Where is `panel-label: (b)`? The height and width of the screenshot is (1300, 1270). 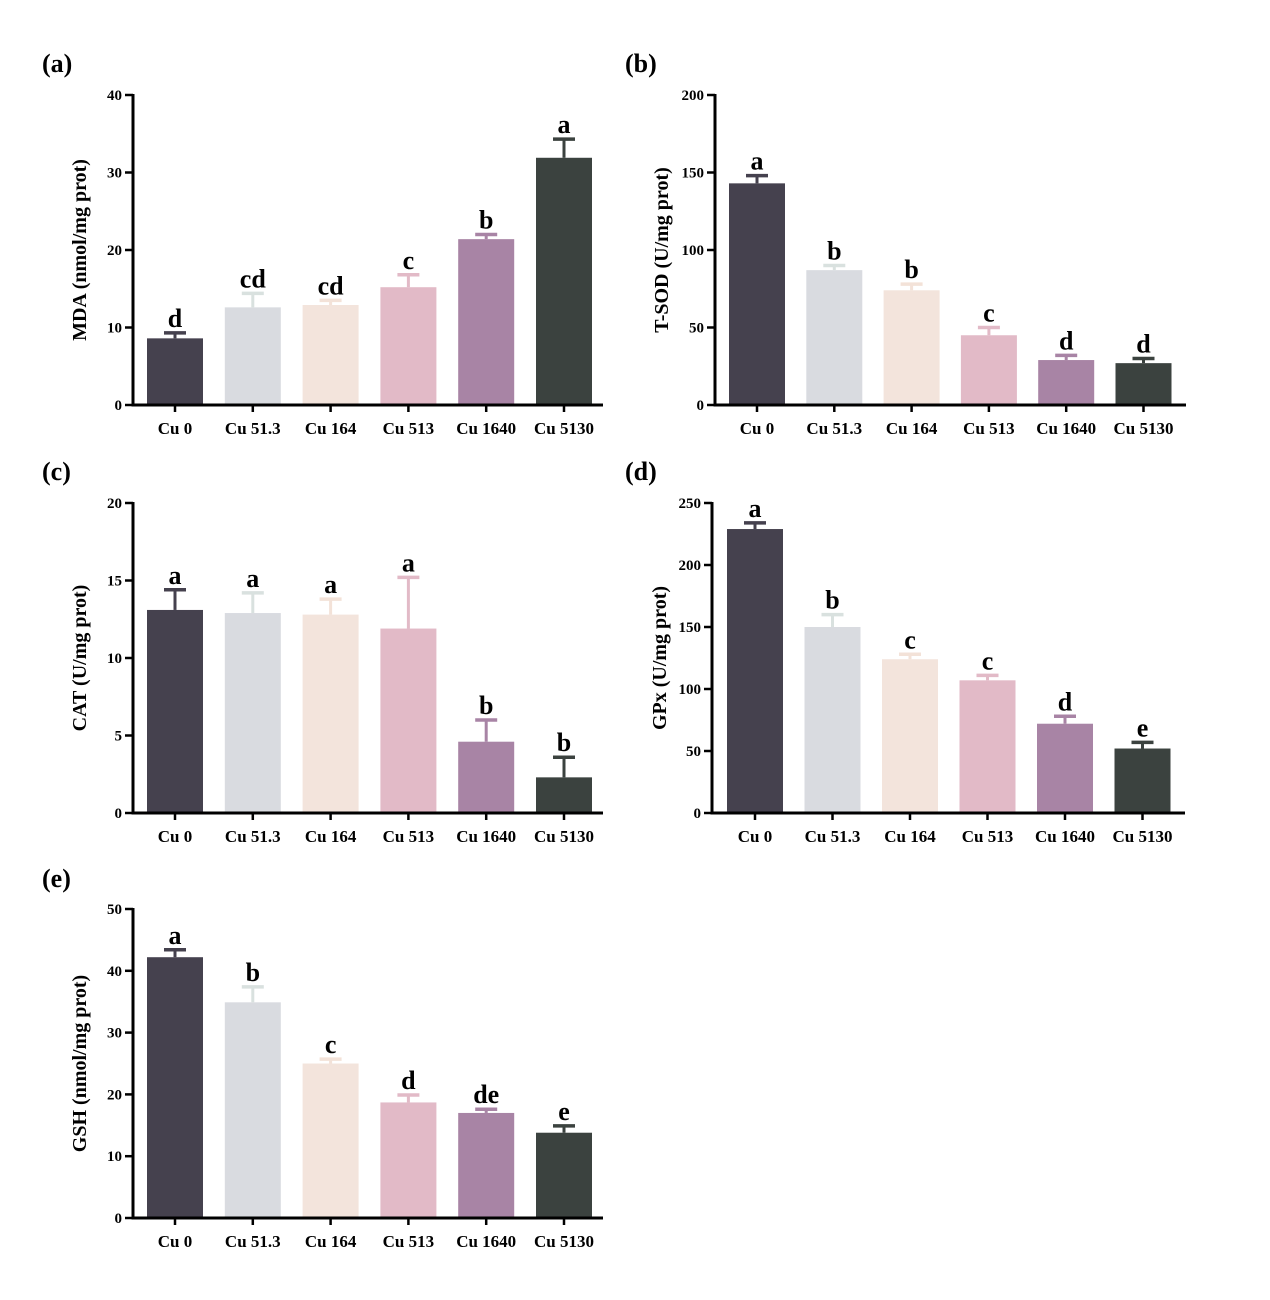 panel-label: (b) is located at coordinates (641, 63).